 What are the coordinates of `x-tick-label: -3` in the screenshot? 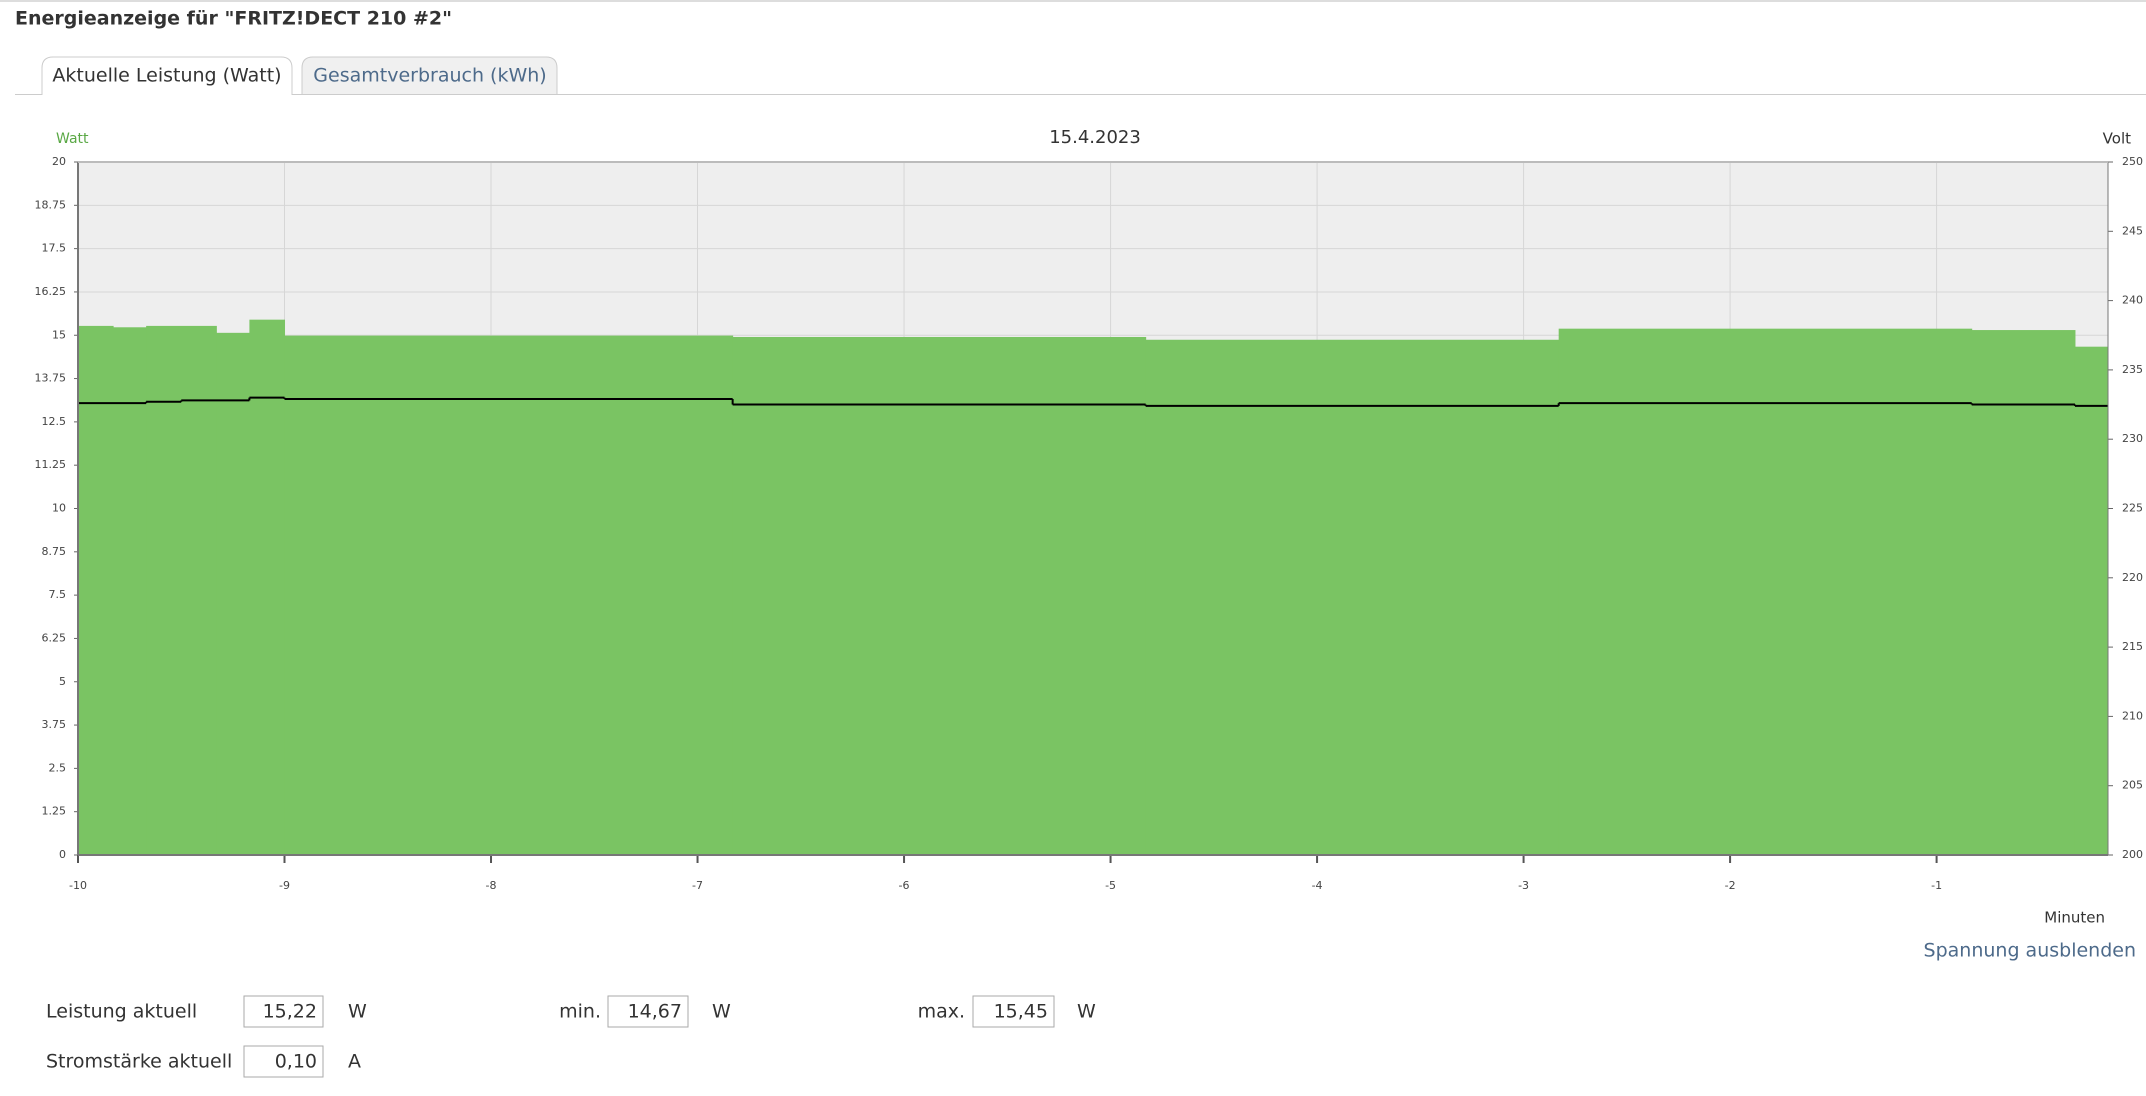 It's located at (1523, 885).